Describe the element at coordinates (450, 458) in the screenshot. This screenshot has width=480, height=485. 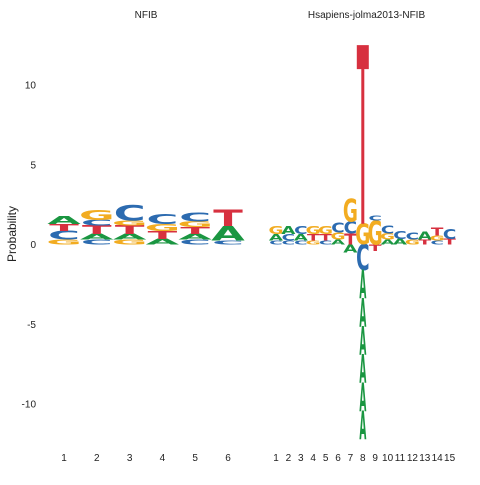
I see `x-tick-label: 15` at that location.